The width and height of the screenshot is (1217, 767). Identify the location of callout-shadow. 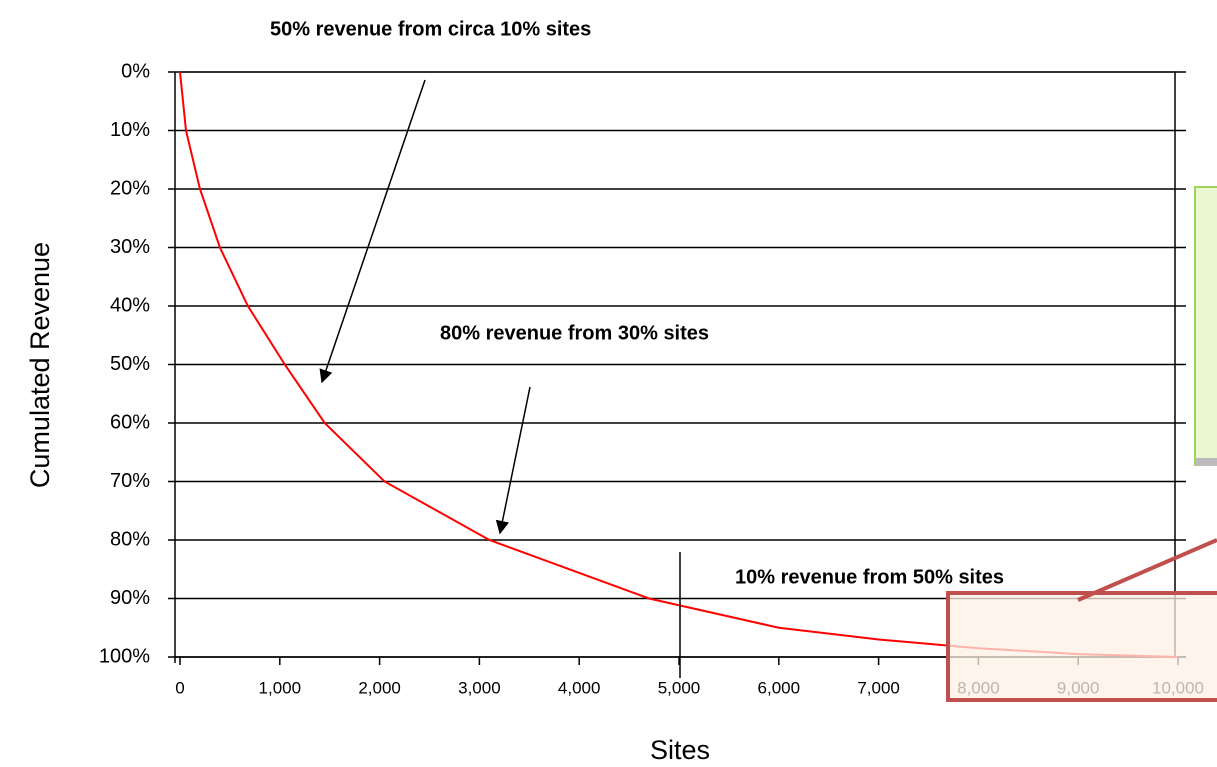
(1206, 462).